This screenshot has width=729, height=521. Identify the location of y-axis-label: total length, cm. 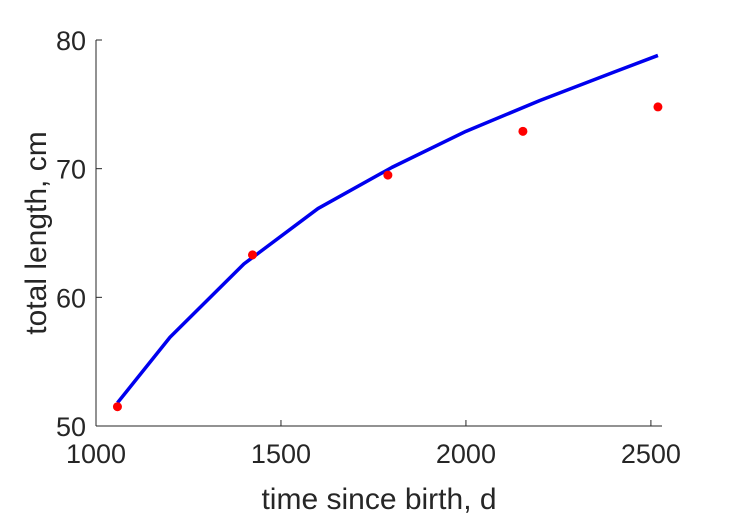
(36, 232).